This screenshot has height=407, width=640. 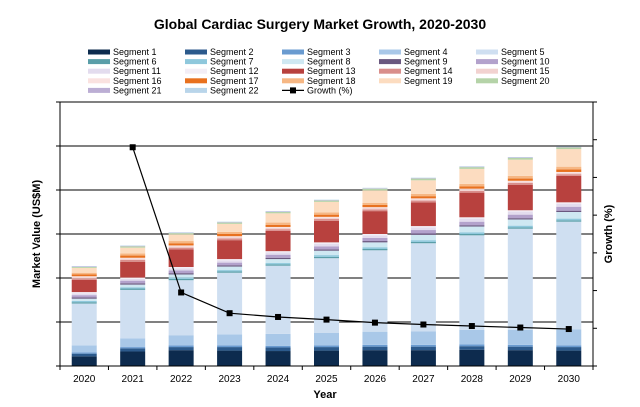 I want to click on legend-item: Segment 6, so click(x=122, y=62).